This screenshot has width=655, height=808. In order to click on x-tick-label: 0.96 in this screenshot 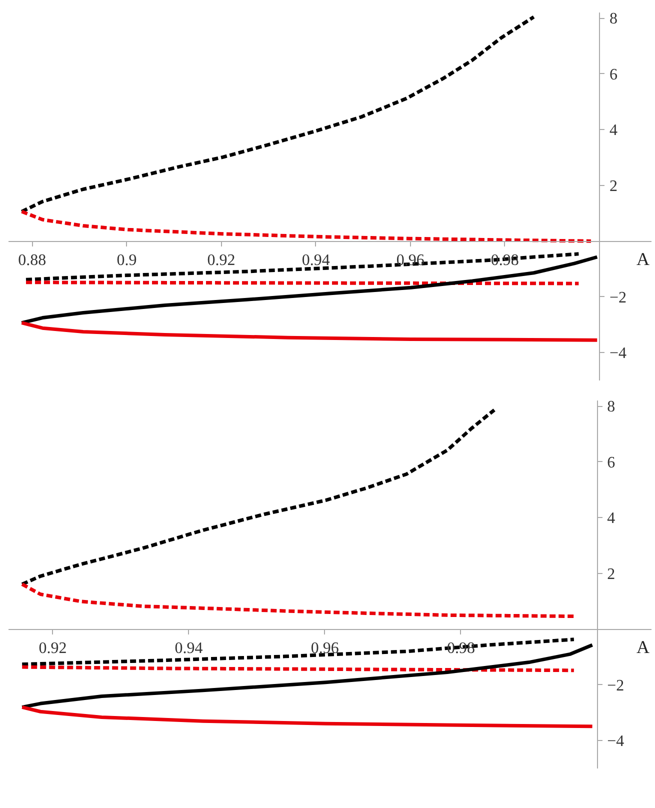, I will do `click(324, 649)`.